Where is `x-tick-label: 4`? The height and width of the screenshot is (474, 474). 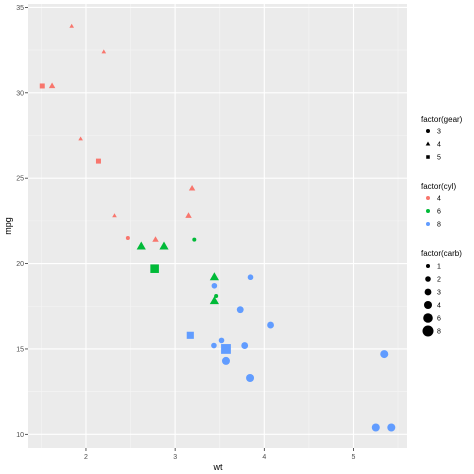
x-tick-label: 4 is located at coordinates (264, 457).